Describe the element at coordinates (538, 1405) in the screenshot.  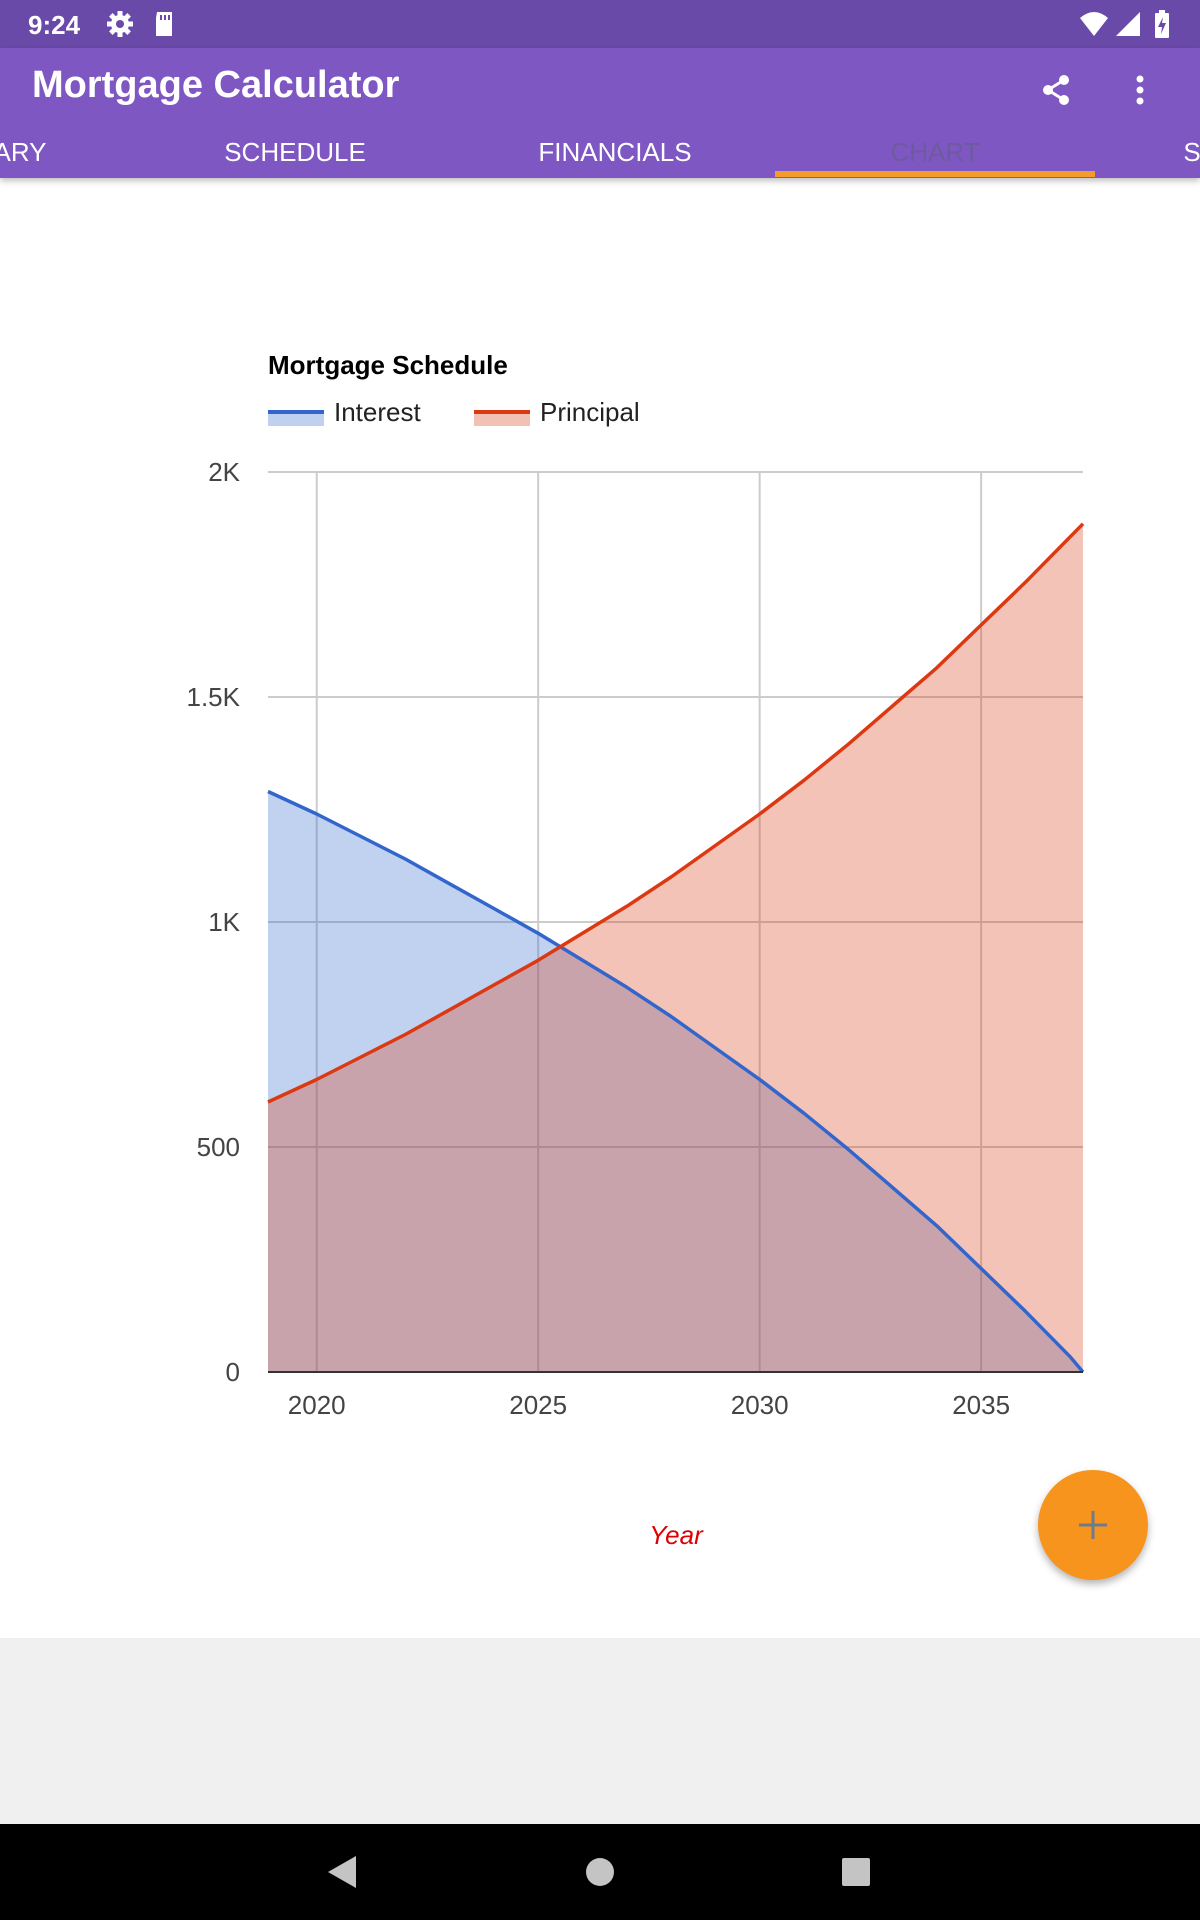
I see `x-tick-label: 2025` at that location.